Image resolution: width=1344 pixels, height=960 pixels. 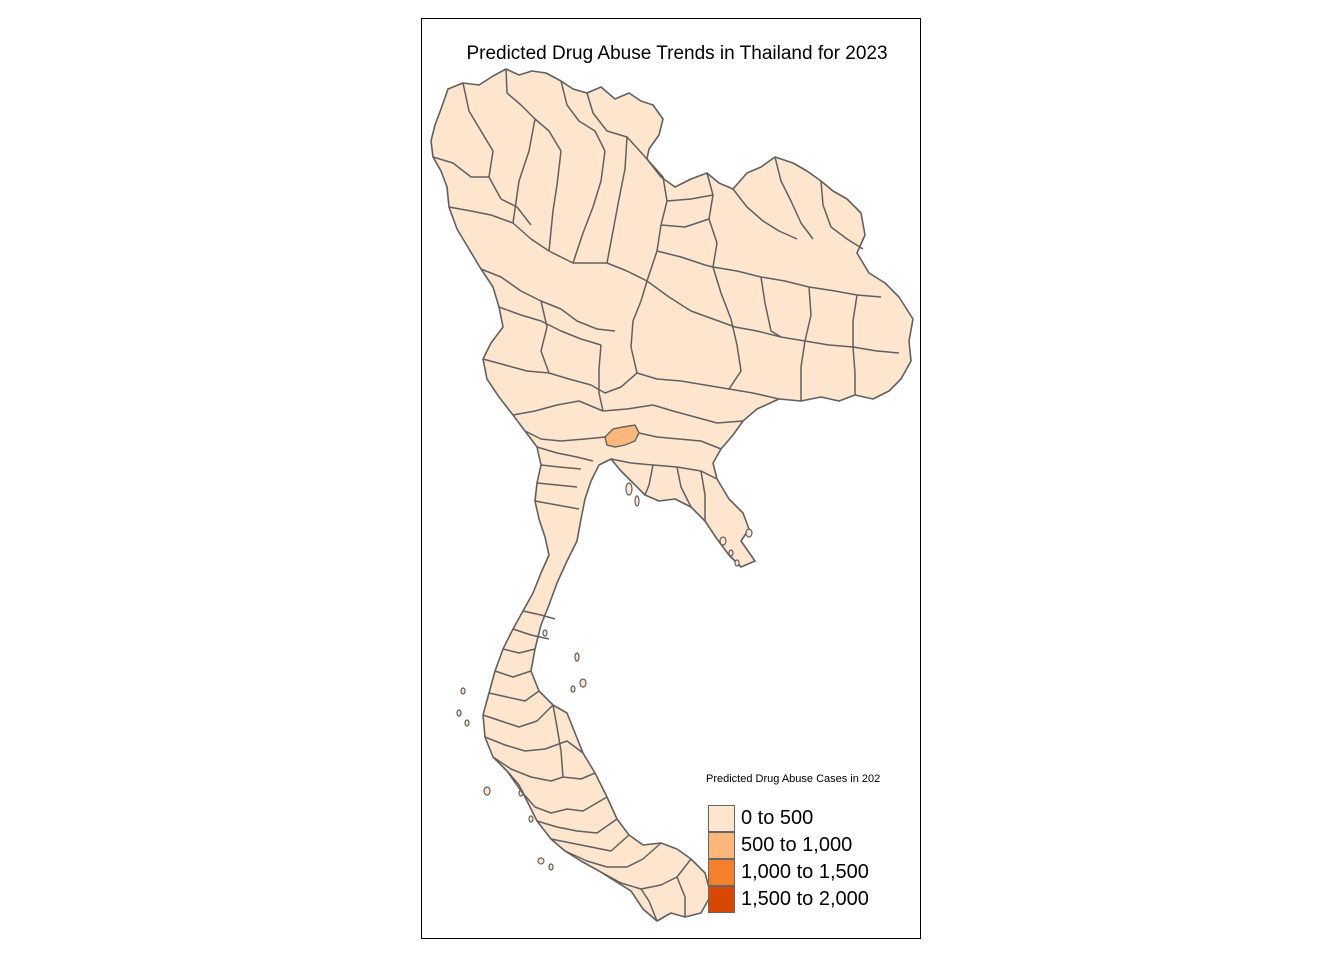 I want to click on legend-label-500-1000: 500 to 1,000, so click(x=797, y=845).